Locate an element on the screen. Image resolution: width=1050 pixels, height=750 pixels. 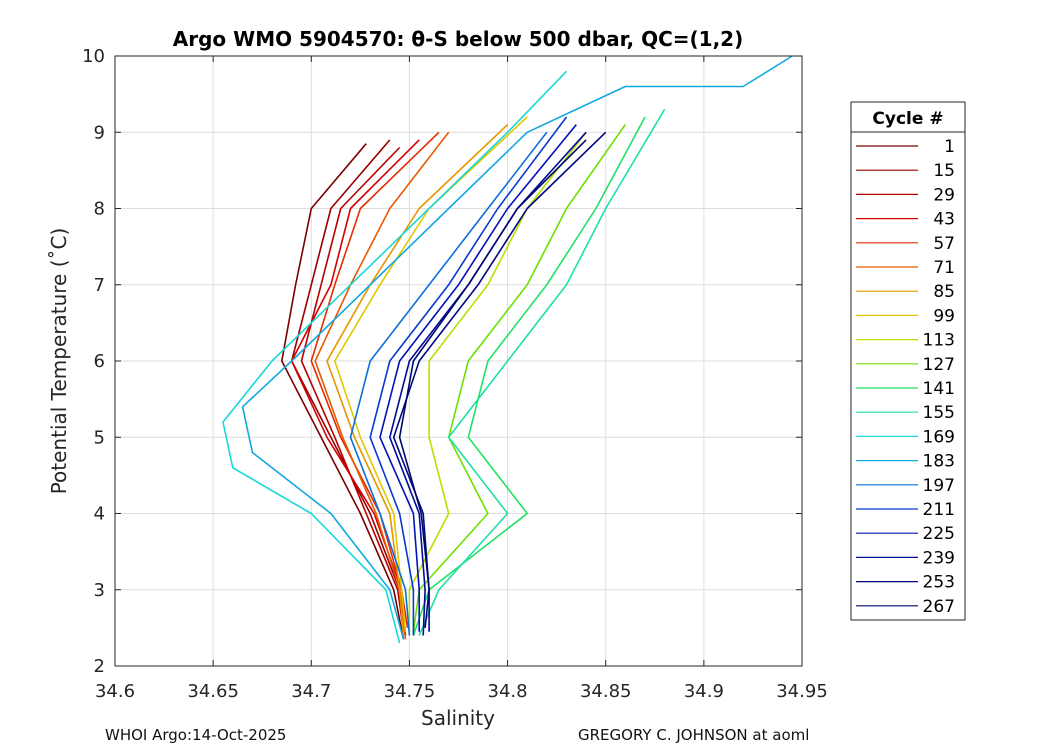
legend-label-cycle-71: 71 is located at coordinates (944, 268).